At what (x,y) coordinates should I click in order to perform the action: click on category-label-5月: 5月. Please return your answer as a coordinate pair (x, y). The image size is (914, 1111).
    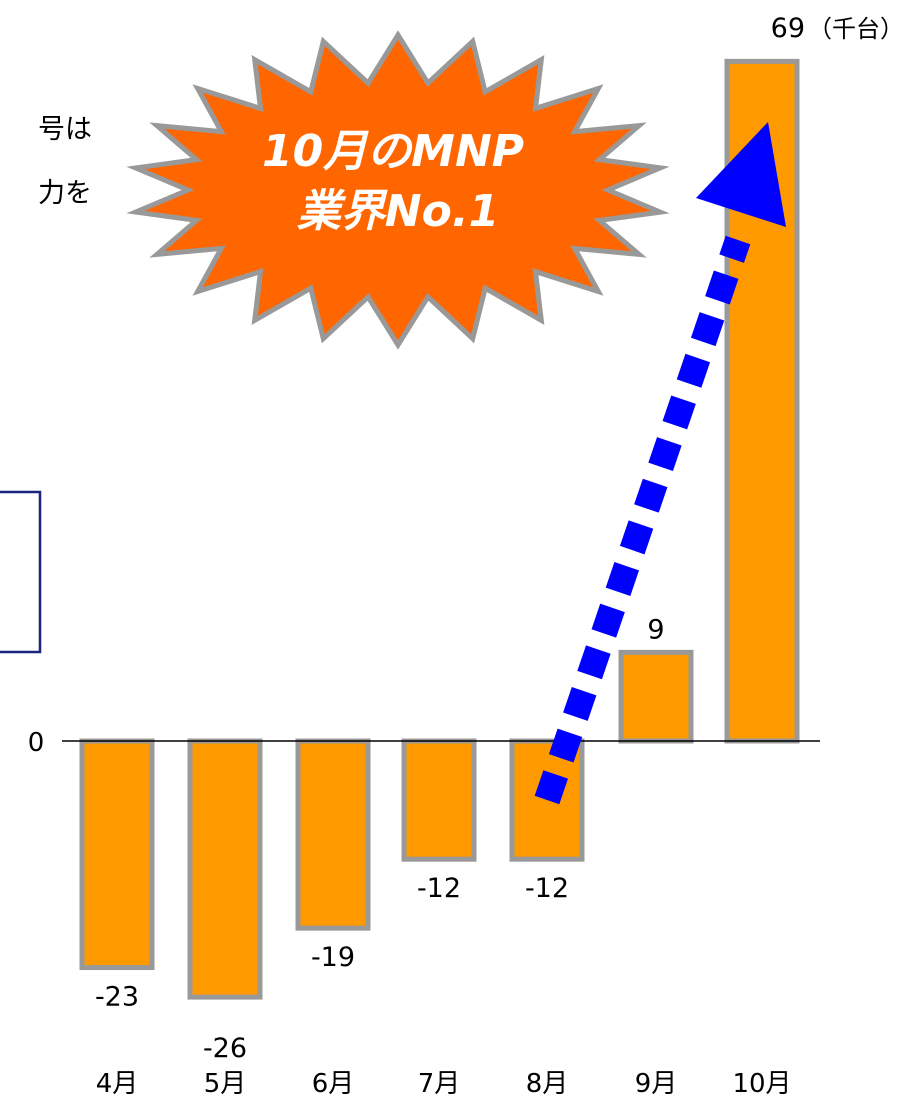
    Looking at the image, I should click on (225, 1084).